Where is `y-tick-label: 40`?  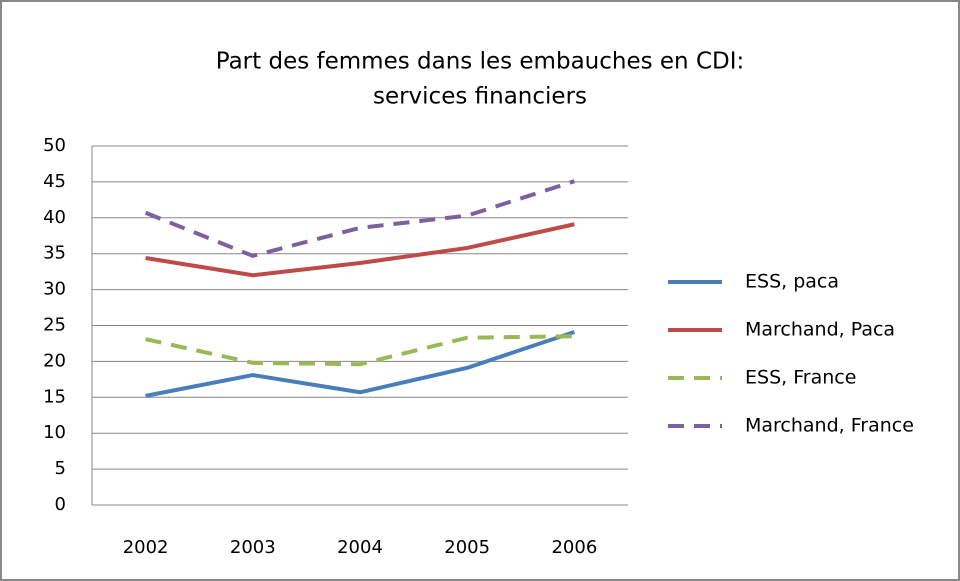
y-tick-label: 40 is located at coordinates (54, 217).